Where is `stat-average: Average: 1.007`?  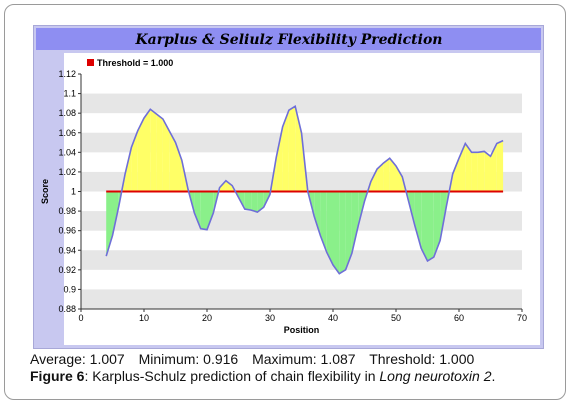 stat-average: Average: 1.007 is located at coordinates (77, 359).